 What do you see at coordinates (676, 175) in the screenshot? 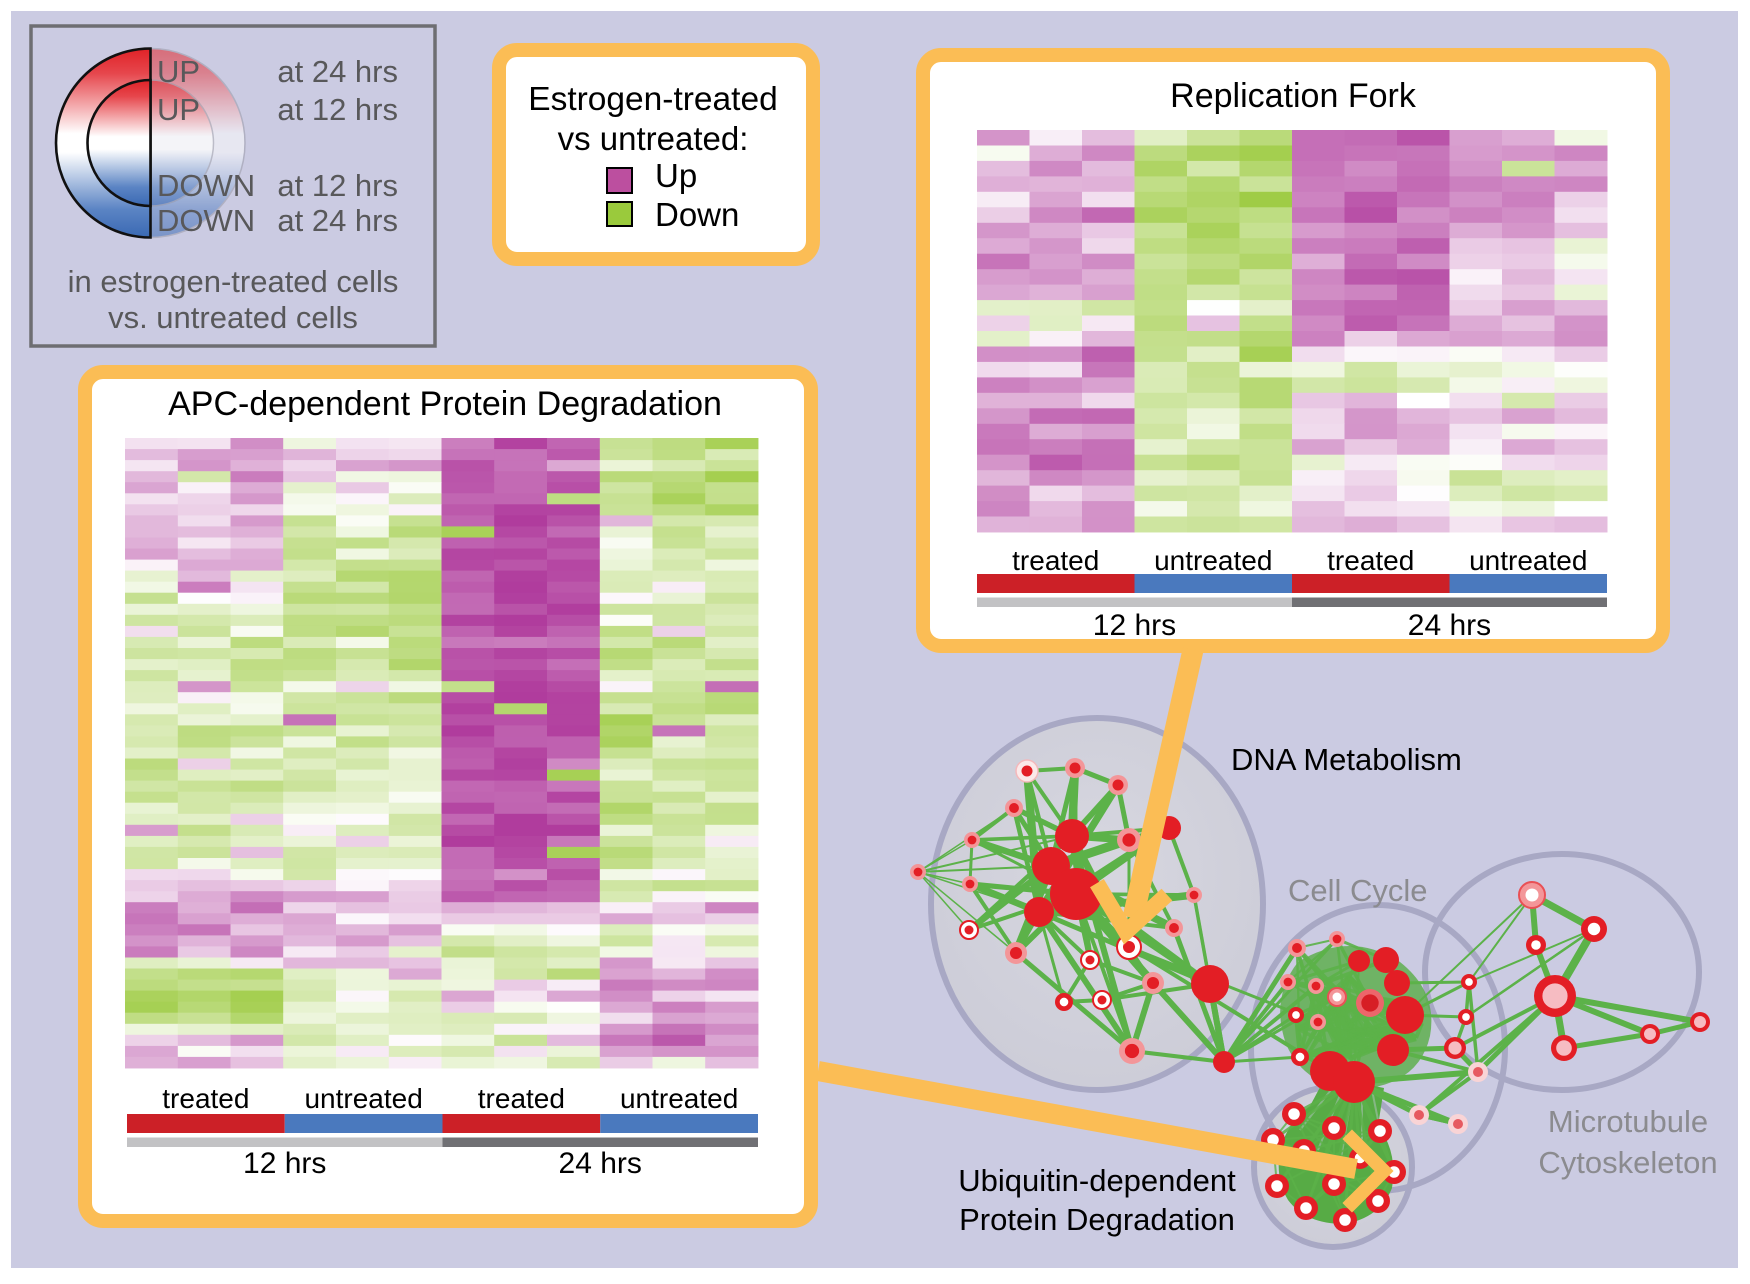
I see `svg-text: Up` at bounding box center [676, 175].